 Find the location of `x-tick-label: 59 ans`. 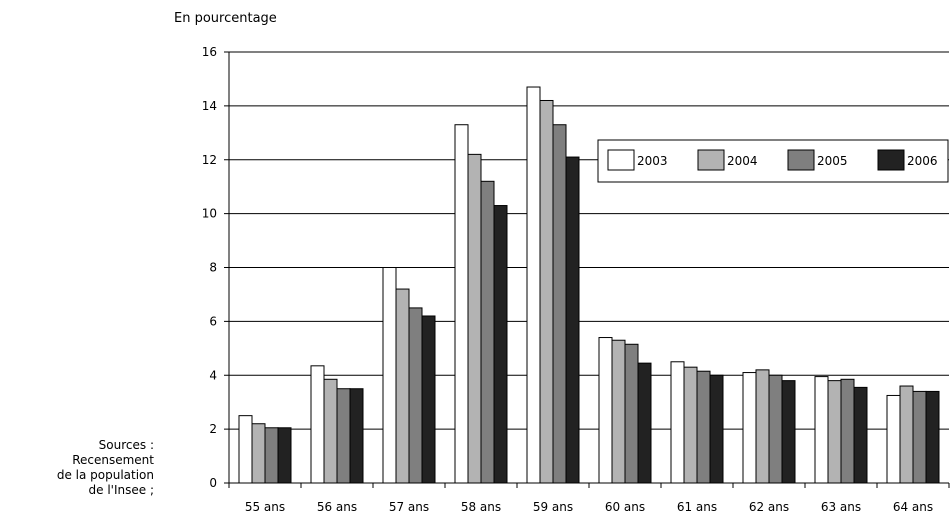

x-tick-label: 59 ans is located at coordinates (553, 507).